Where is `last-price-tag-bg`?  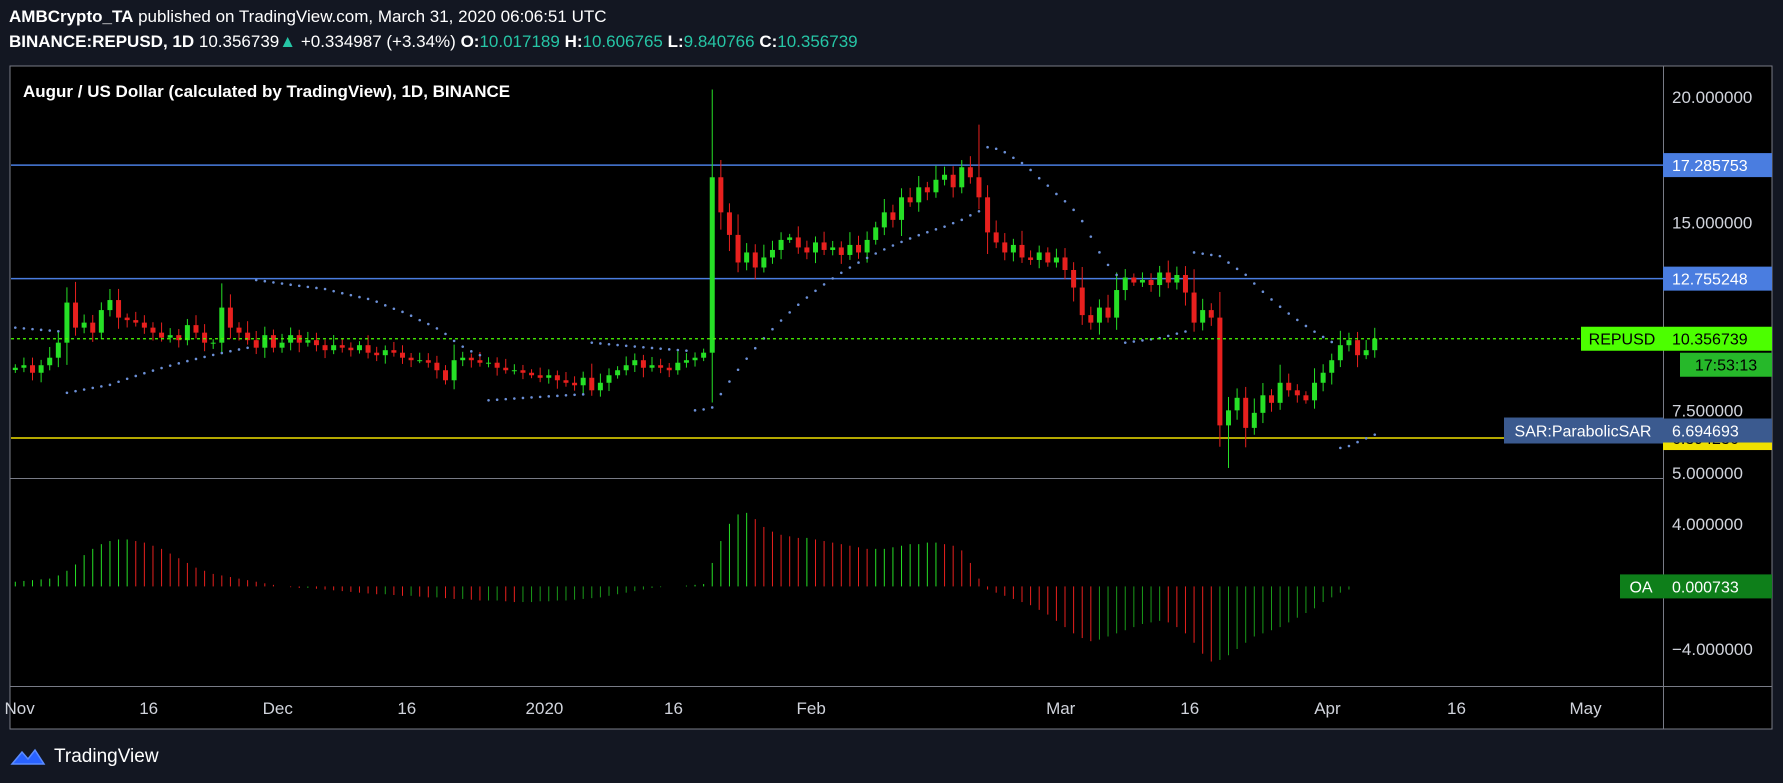 last-price-tag-bg is located at coordinates (1717, 338).